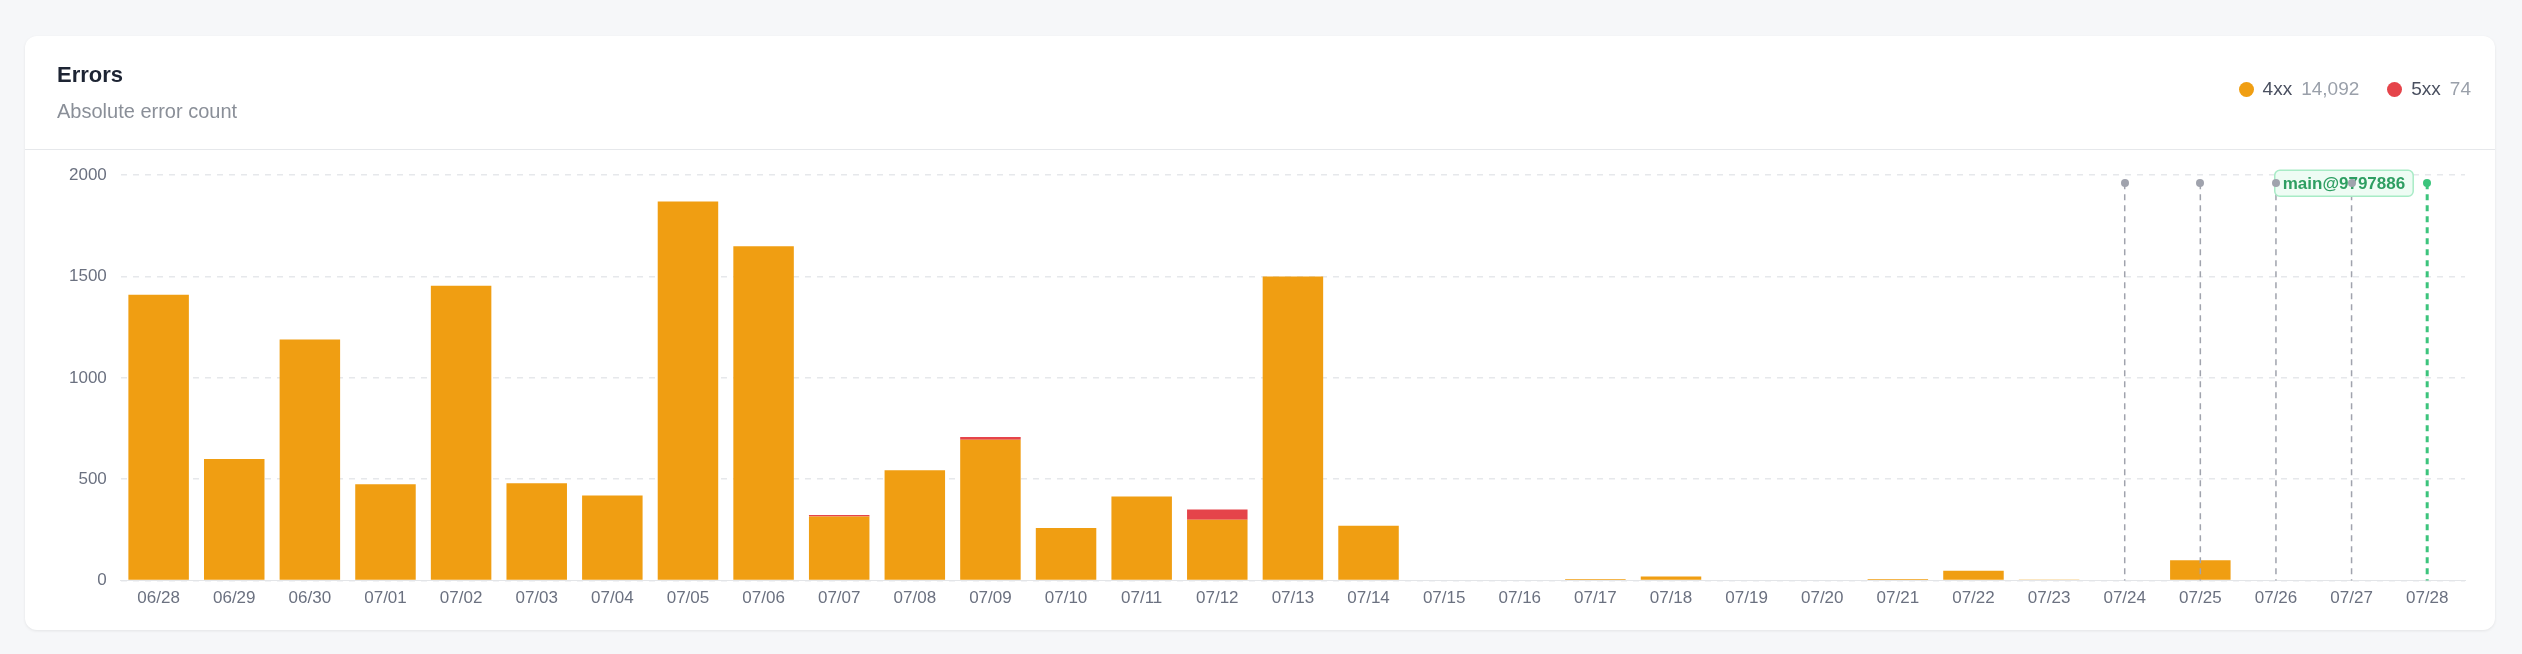 The height and width of the screenshot is (654, 2522). I want to click on chart-title: Errors, so click(90, 75).